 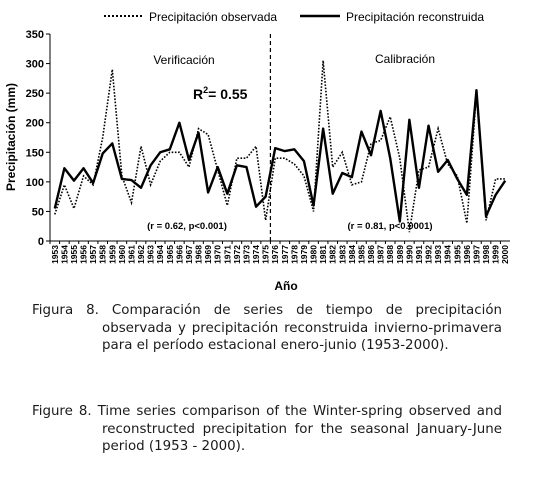 What do you see at coordinates (419, 254) in the screenshot?
I see `x-tick-label: 1991` at bounding box center [419, 254].